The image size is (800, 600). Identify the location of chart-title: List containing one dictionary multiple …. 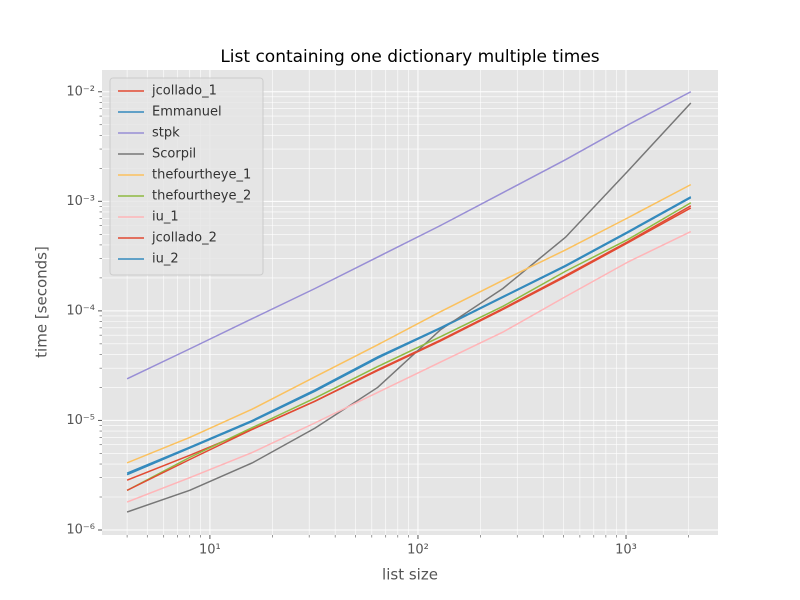
(409, 57).